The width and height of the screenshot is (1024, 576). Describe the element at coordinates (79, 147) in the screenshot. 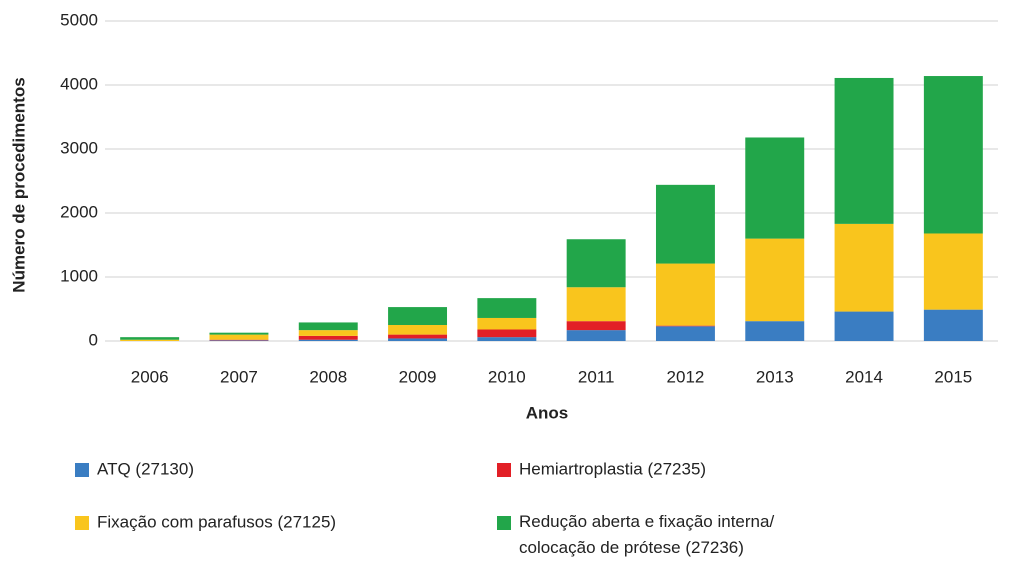

I see `y-tick-label: 3000` at that location.